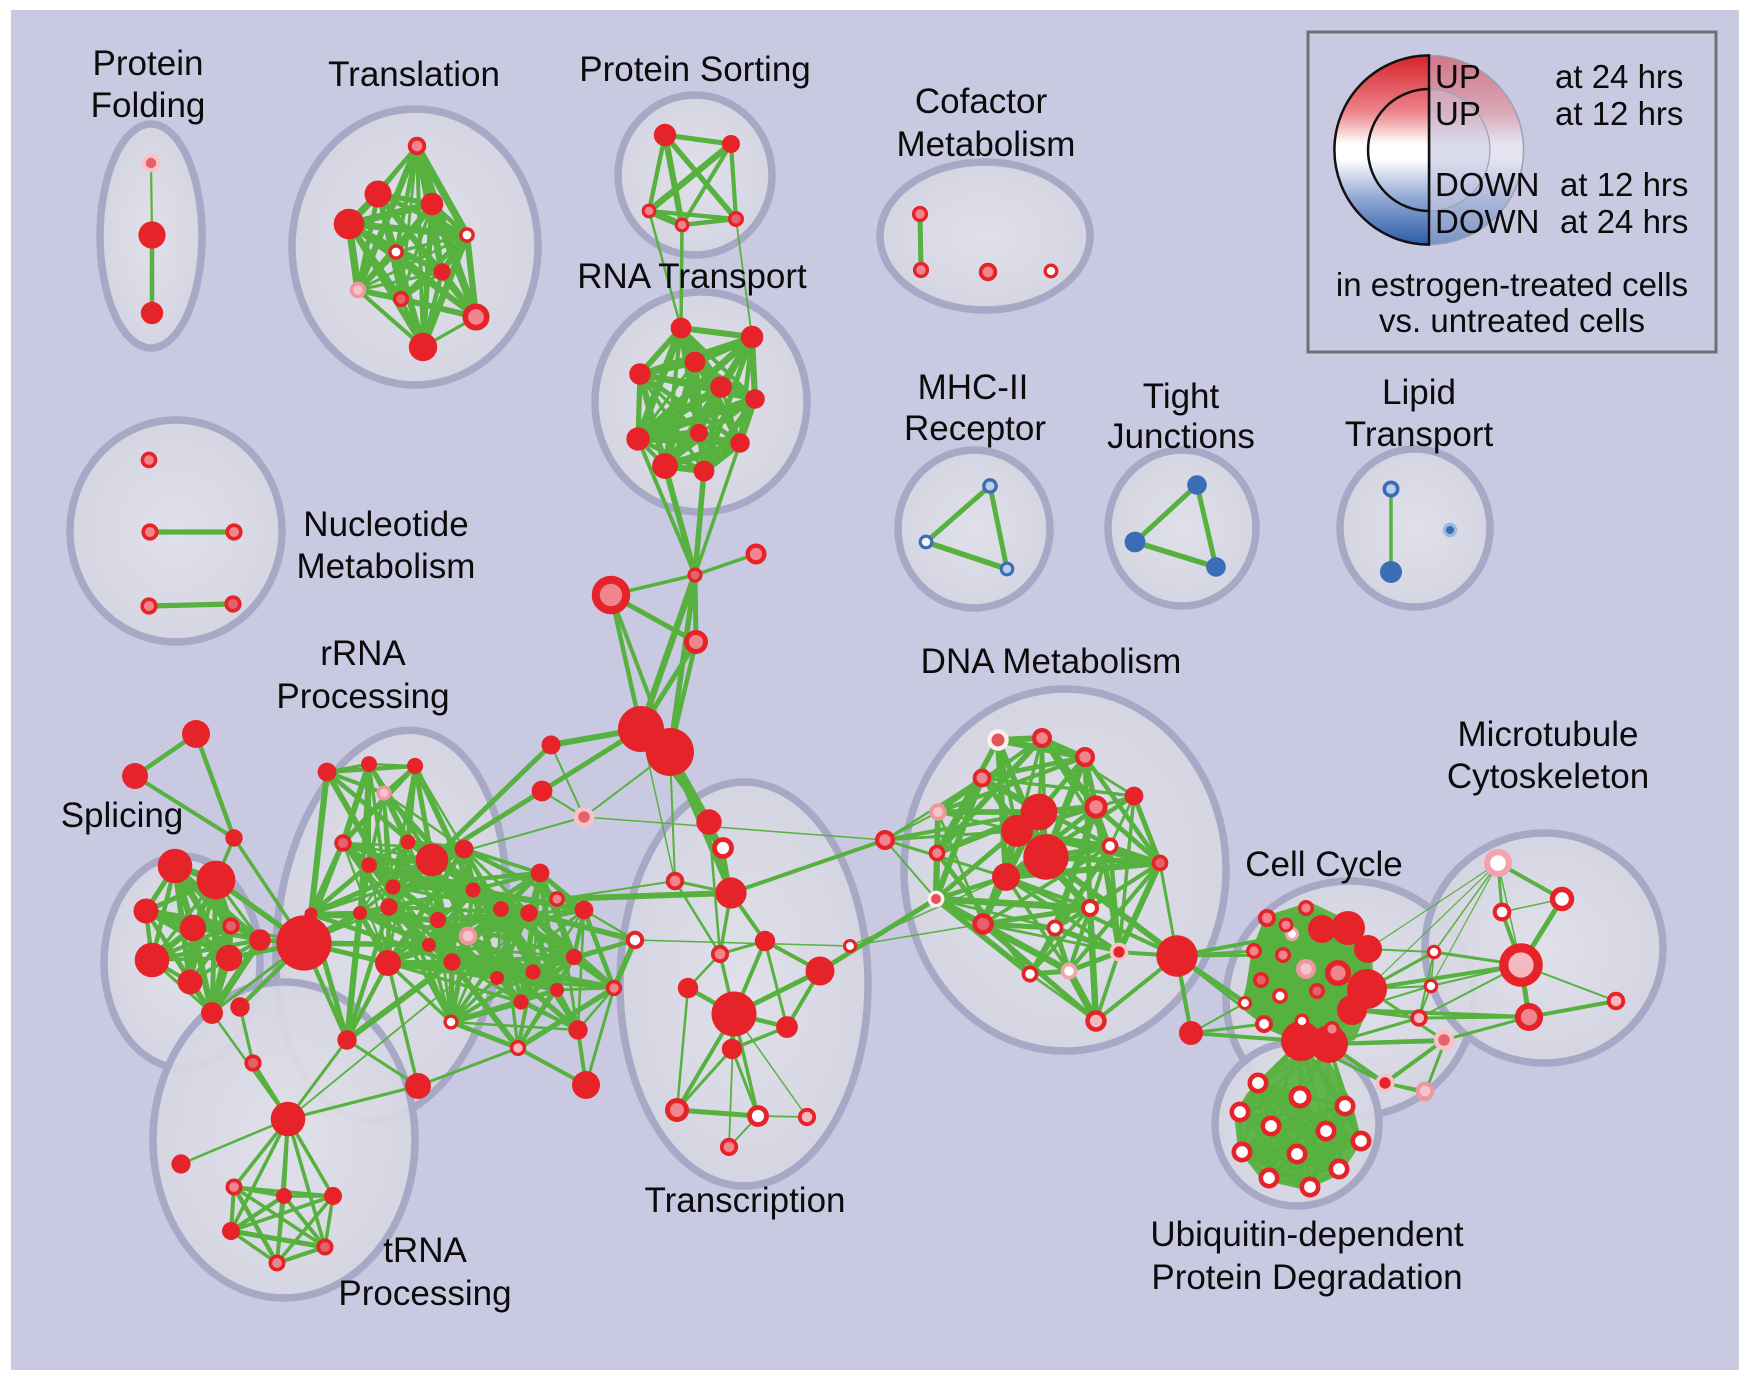 Image resolution: width=1750 pixels, height=1376 pixels. I want to click on svg-text: Cofactor, so click(981, 101).